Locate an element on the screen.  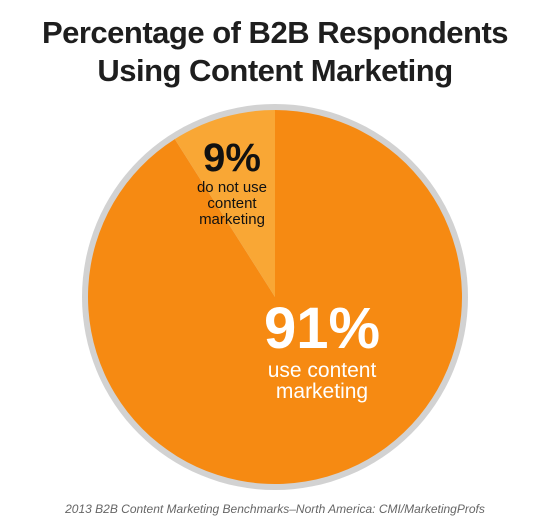
category-label: use content marketing is located at coordinates (322, 381).